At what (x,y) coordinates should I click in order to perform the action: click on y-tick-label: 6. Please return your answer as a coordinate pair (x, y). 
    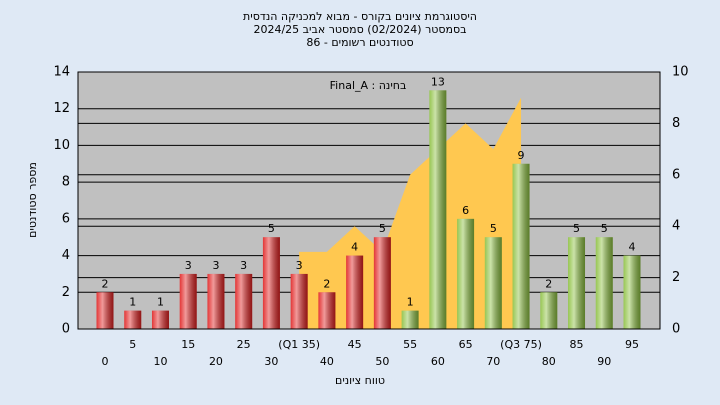
    Looking at the image, I should click on (66, 218).